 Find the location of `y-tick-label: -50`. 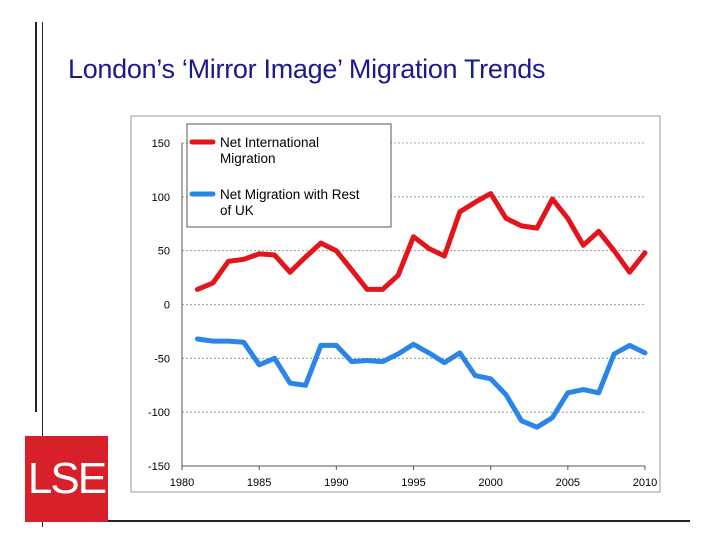

y-tick-label: -50 is located at coordinates (162, 359).